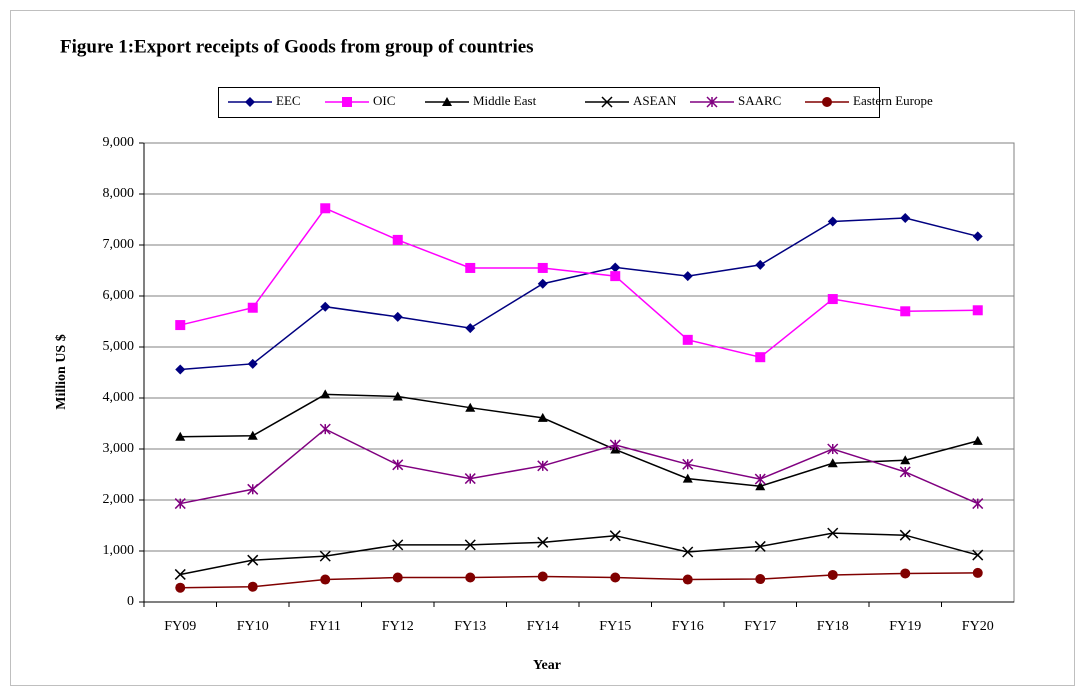  What do you see at coordinates (119, 295) in the screenshot?
I see `y-tick-label: 6,000` at bounding box center [119, 295].